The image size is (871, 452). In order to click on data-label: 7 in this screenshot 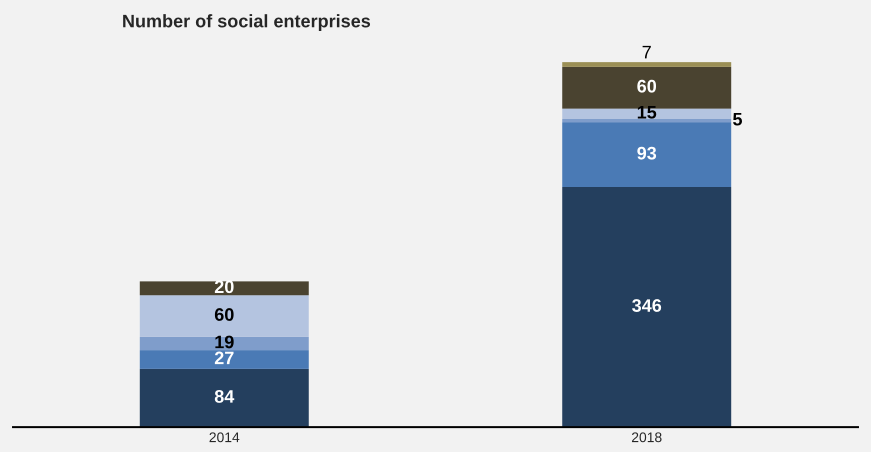, I will do `click(646, 52)`.